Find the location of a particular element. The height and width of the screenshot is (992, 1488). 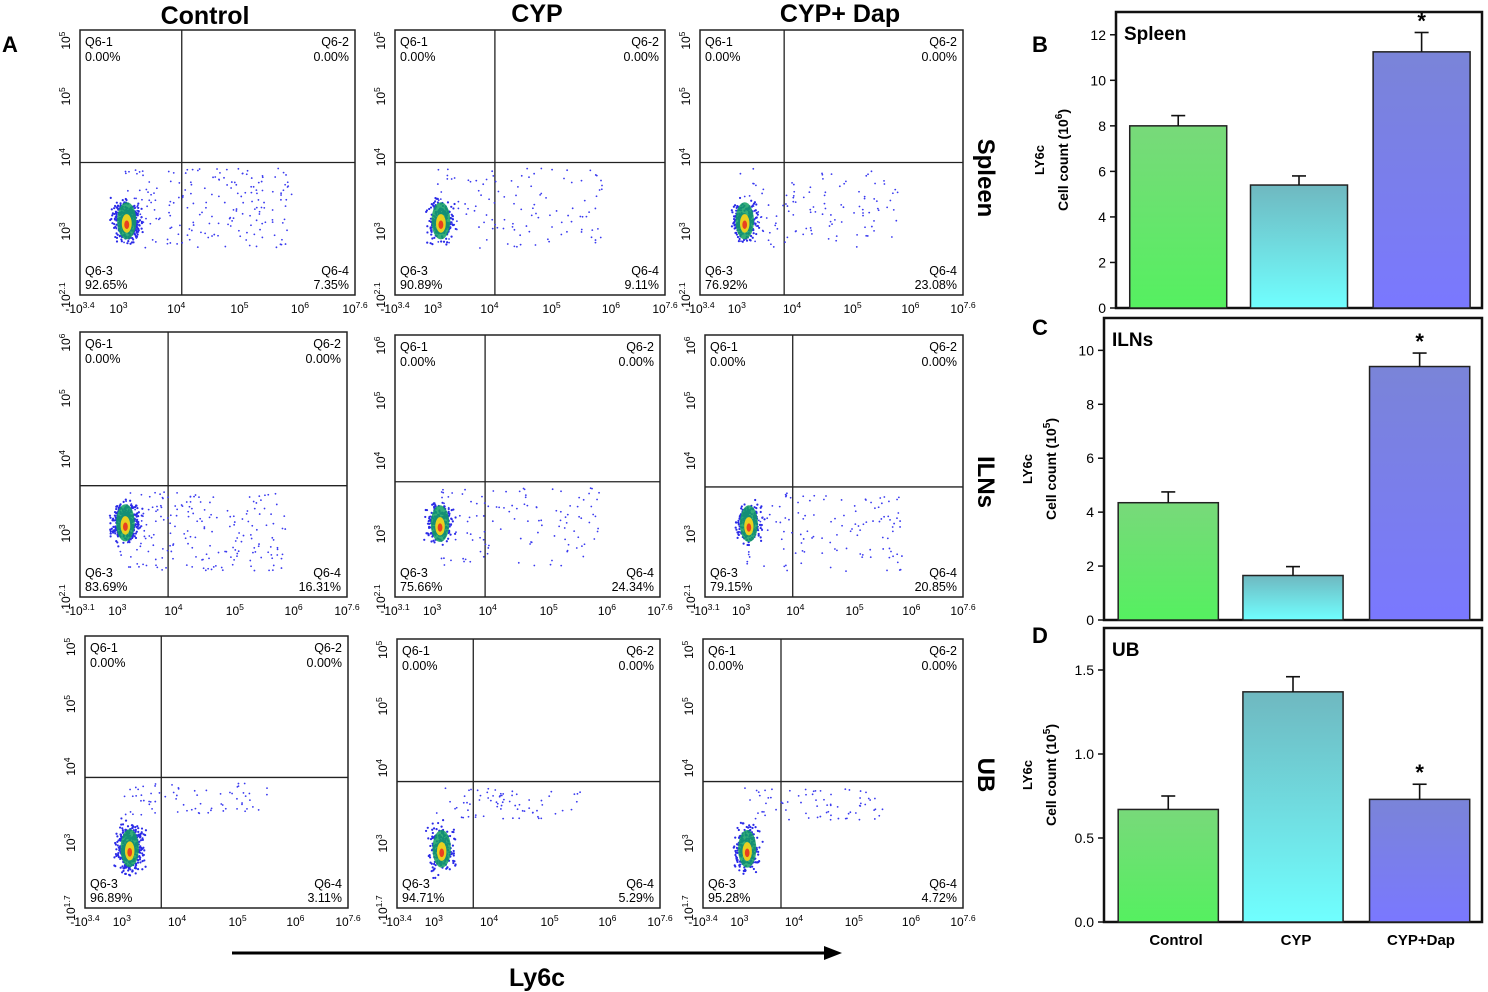

quadrant-value-q4: 7.35% is located at coordinates (331, 285).